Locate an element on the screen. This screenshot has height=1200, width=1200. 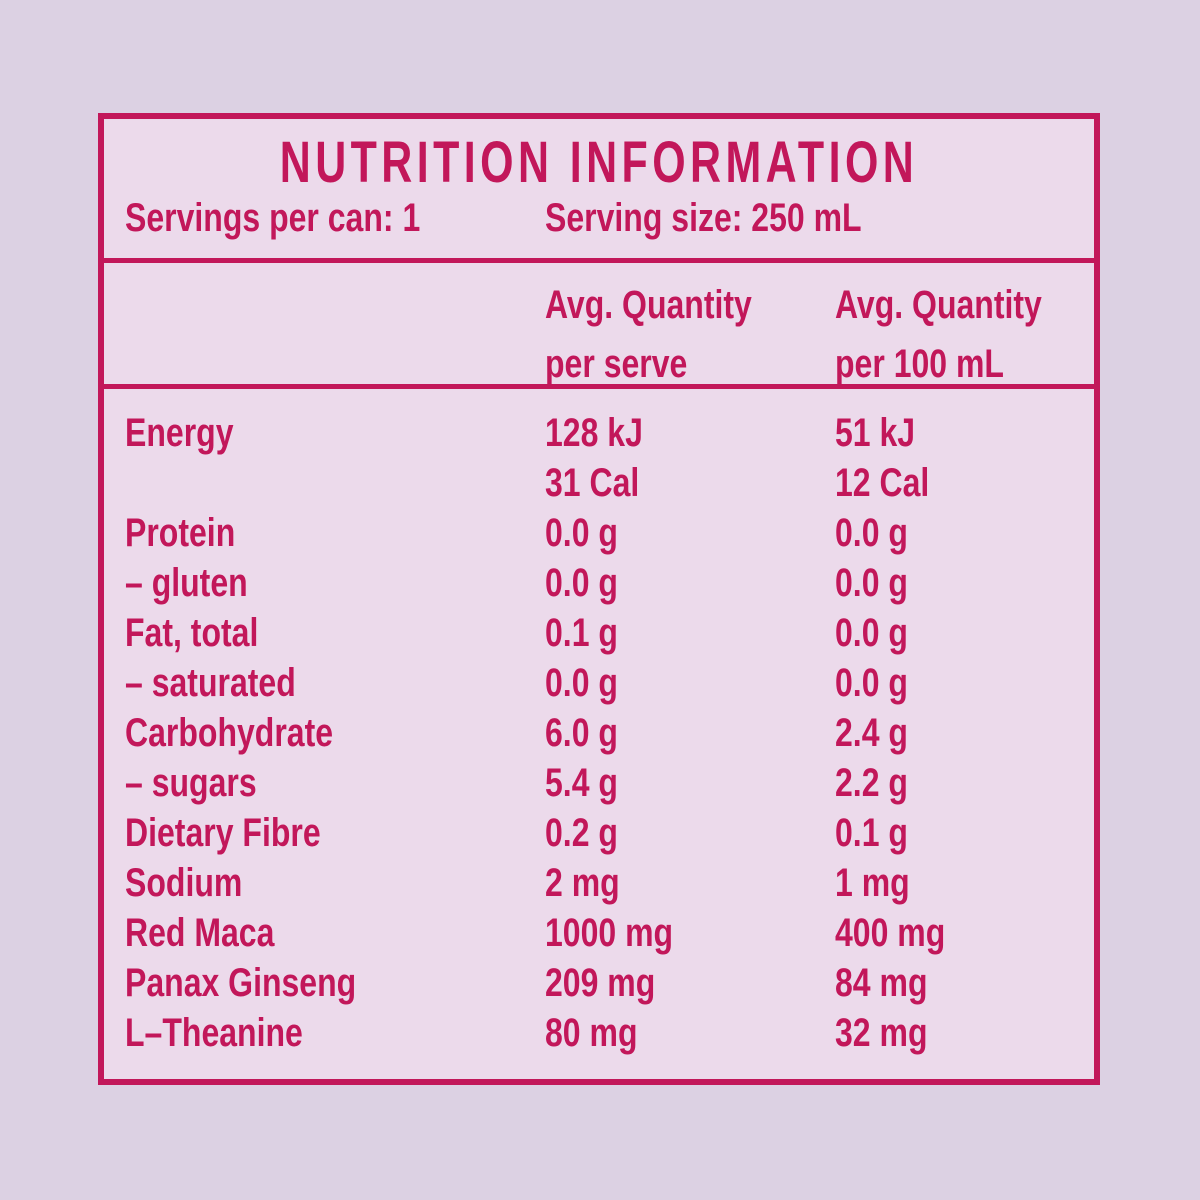
per-serve-value: 128 kJ is located at coordinates (594, 433).